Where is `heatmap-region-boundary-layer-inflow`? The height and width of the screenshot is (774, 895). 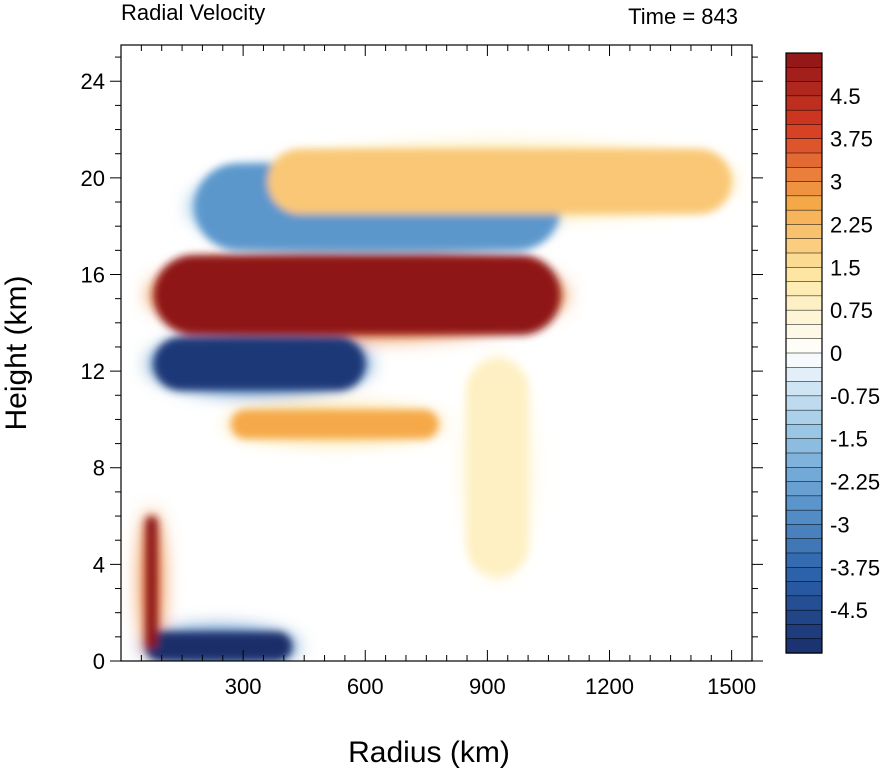 heatmap-region-boundary-layer-inflow is located at coordinates (218, 646).